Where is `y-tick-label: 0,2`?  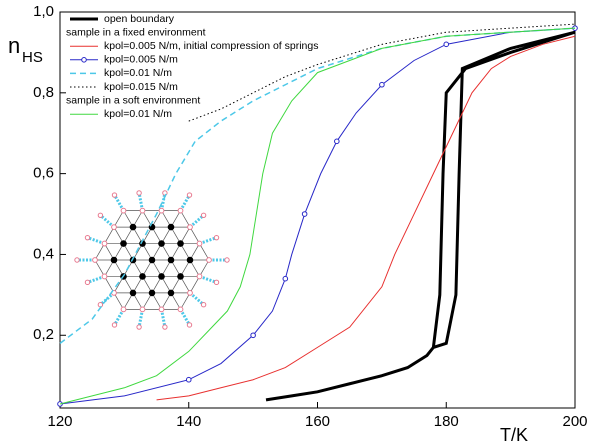
y-tick-label: 0,2 is located at coordinates (43, 334).